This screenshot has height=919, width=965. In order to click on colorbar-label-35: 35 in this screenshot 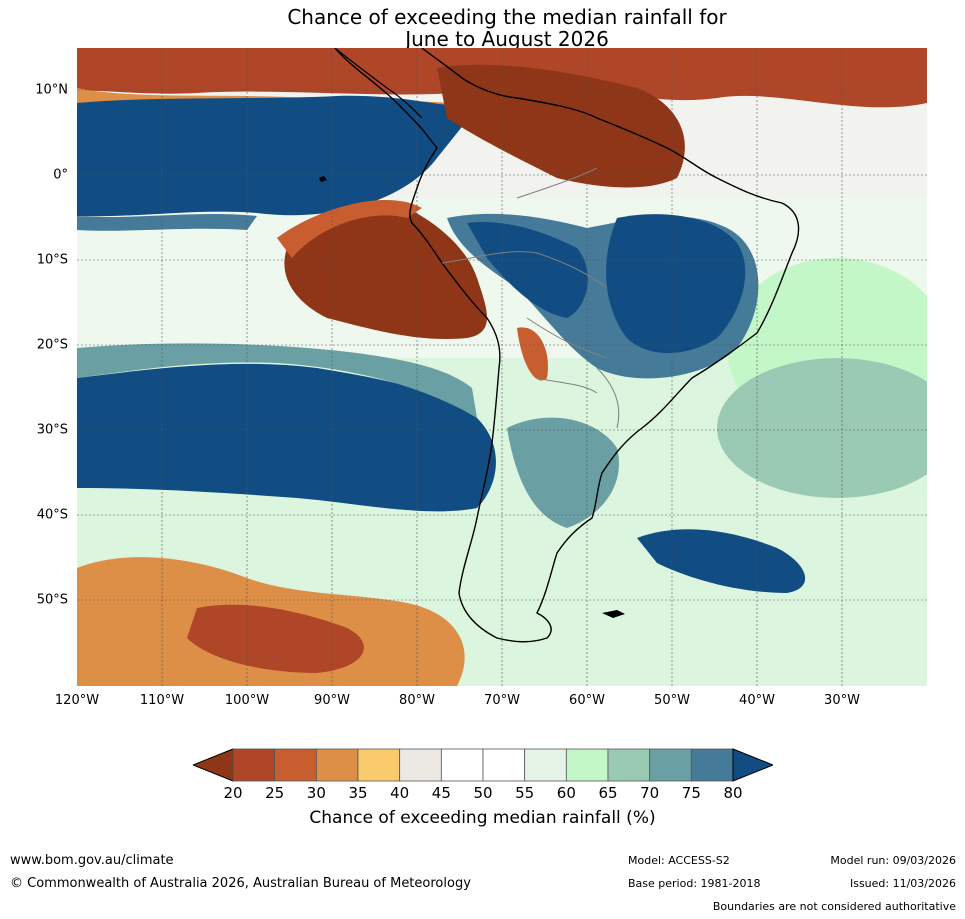, I will do `click(358, 793)`.